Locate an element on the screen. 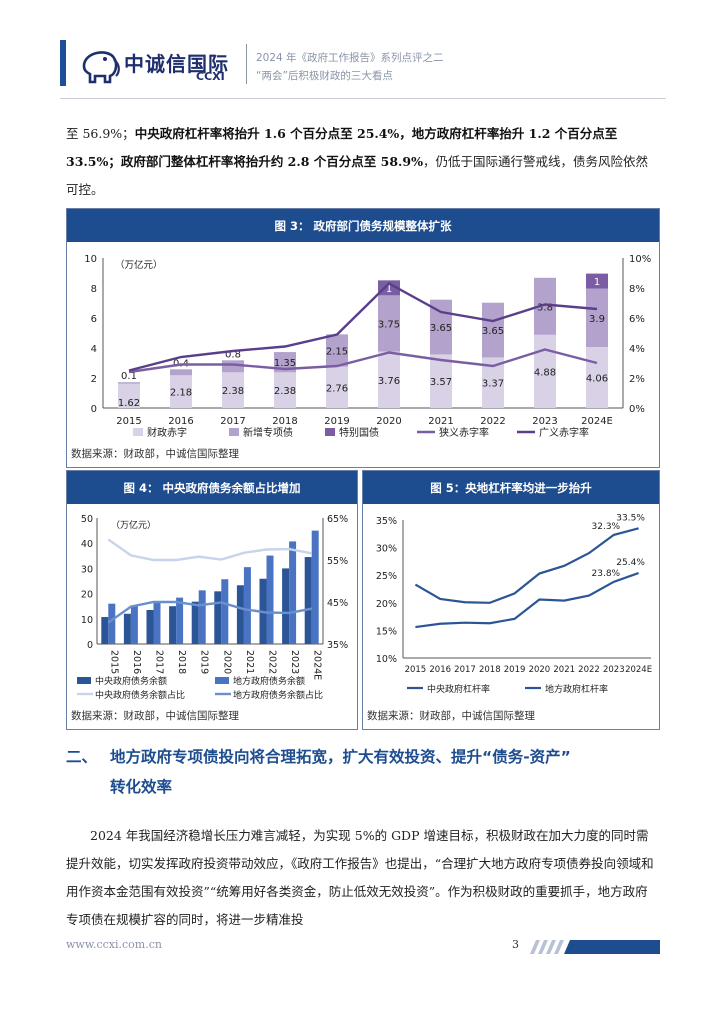  y2-tick-label: 8% is located at coordinates (637, 289).